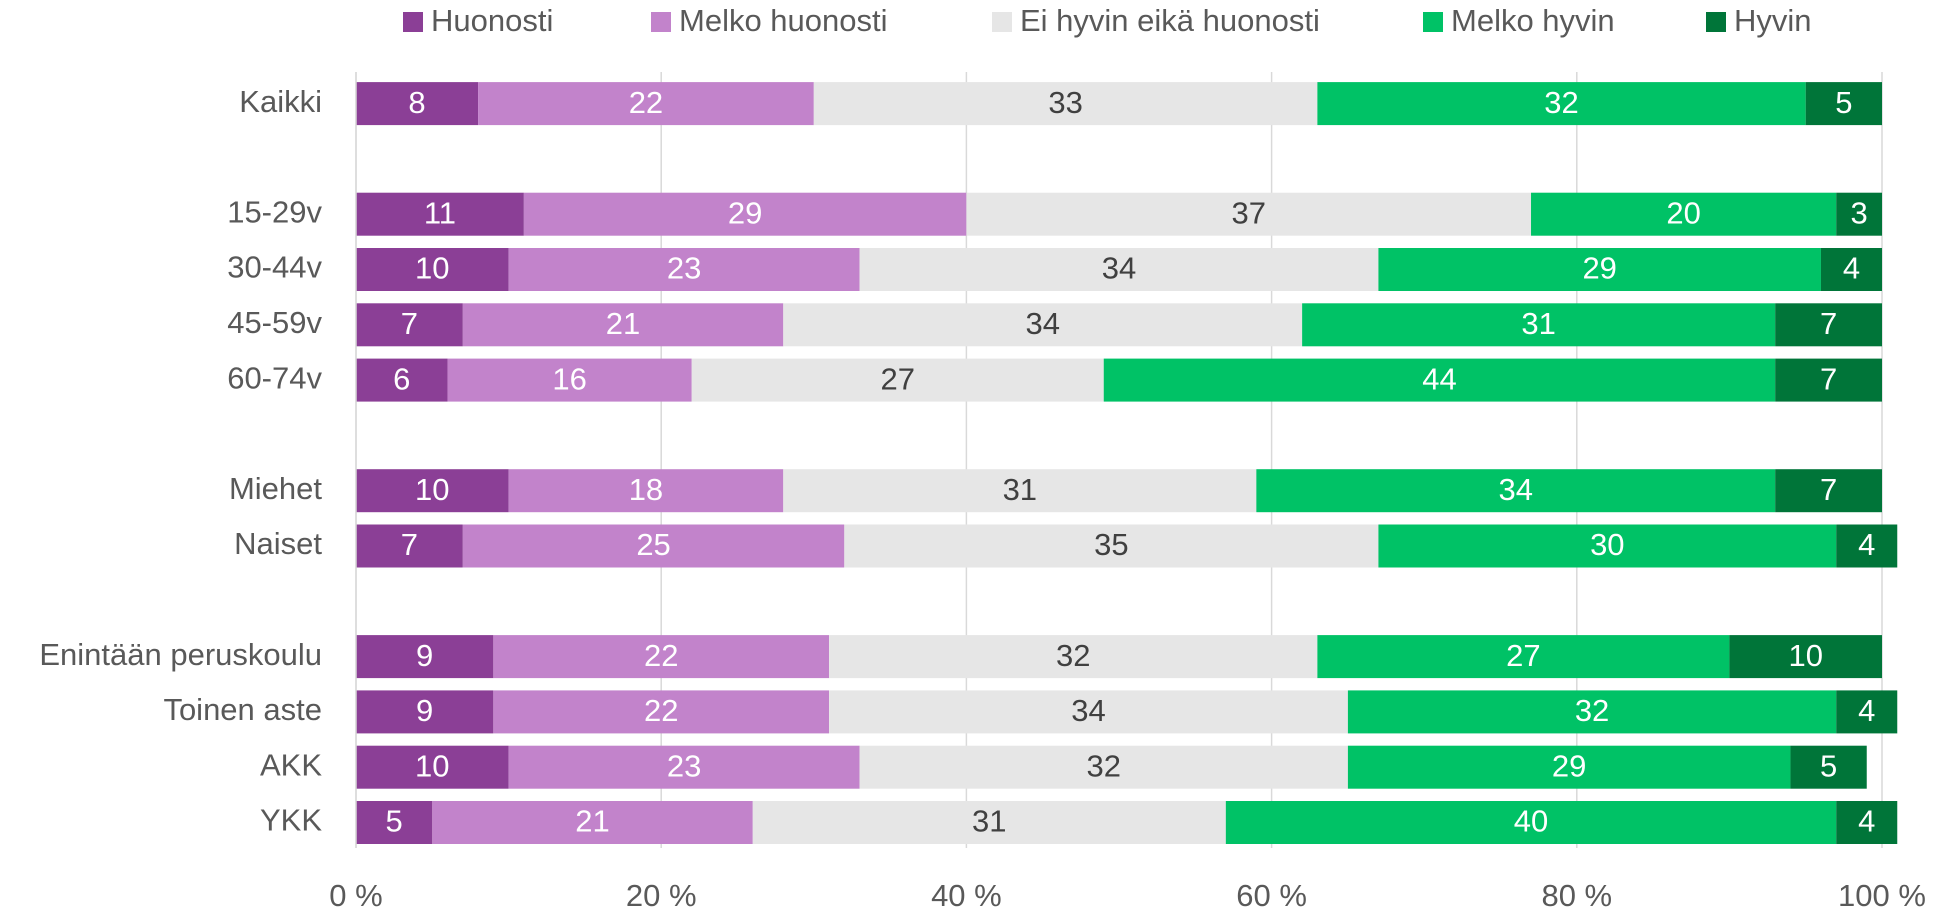 The width and height of the screenshot is (1934, 914). I want to click on data-label: 8, so click(416, 102).